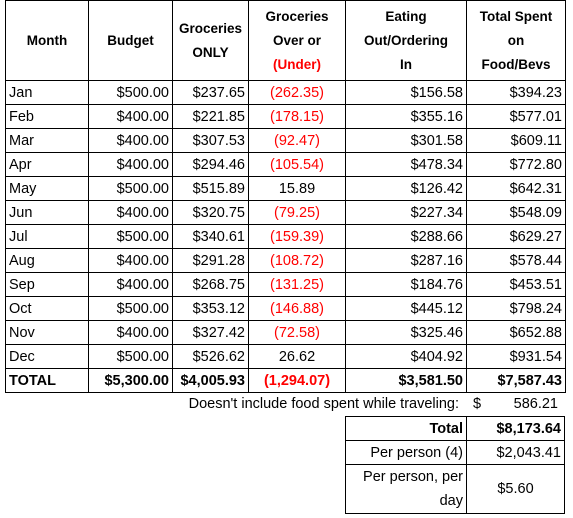 The width and height of the screenshot is (573, 518). What do you see at coordinates (47, 332) in the screenshot?
I see `row-label: Nov` at bounding box center [47, 332].